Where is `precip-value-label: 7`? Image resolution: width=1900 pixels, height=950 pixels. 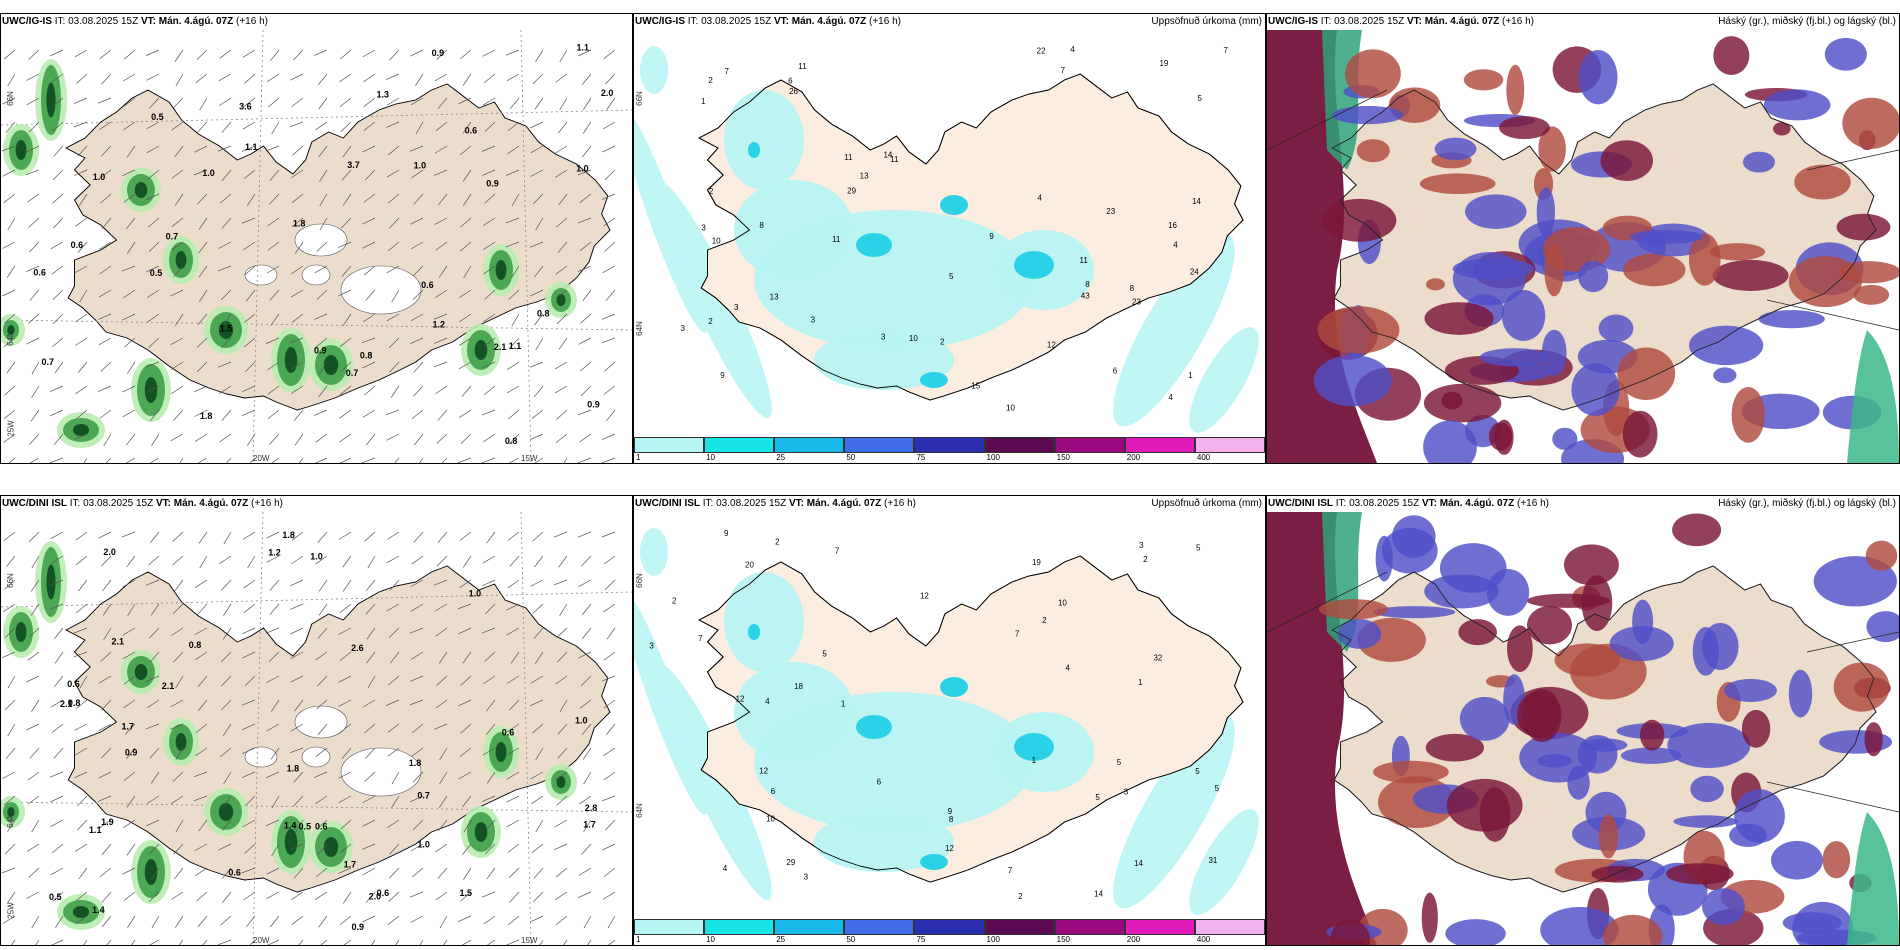
precip-value-label: 7 is located at coordinates (1063, 70).